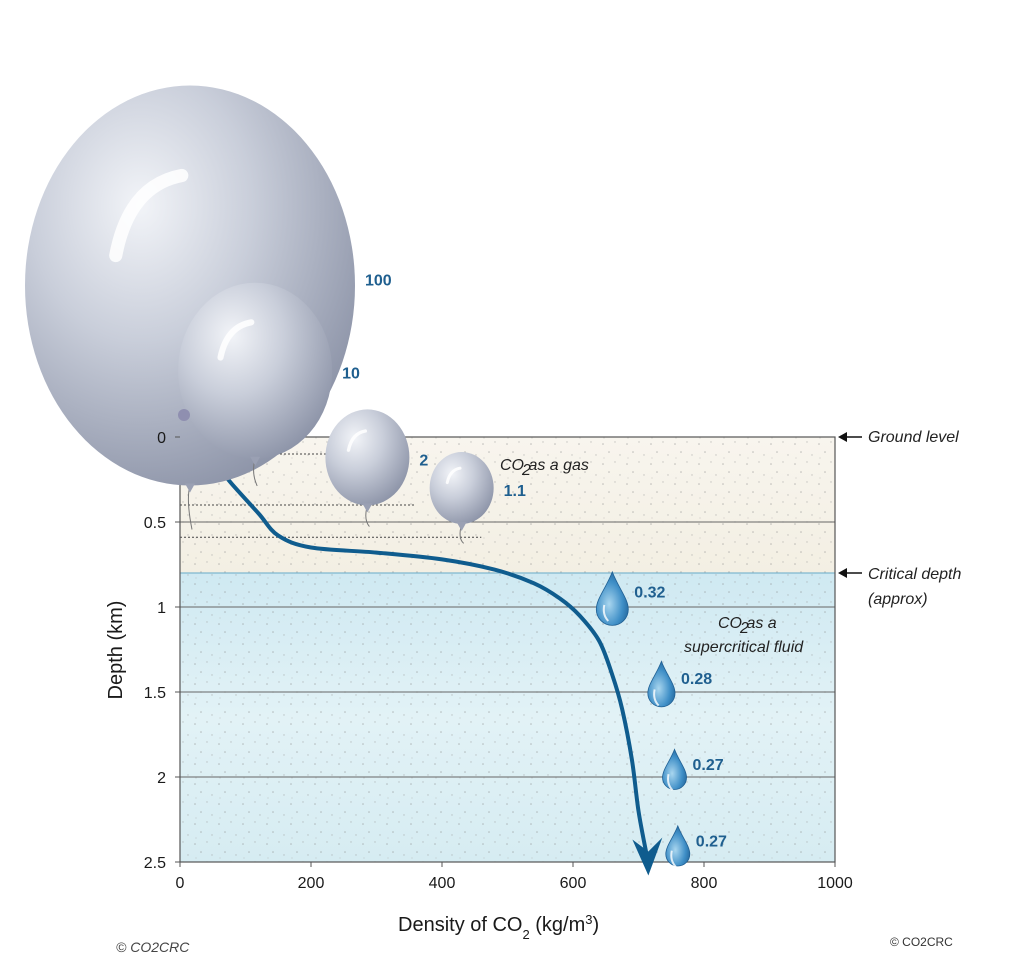  Describe the element at coordinates (378, 281) in the screenshot. I see `balloon-volume-label: 100` at that location.